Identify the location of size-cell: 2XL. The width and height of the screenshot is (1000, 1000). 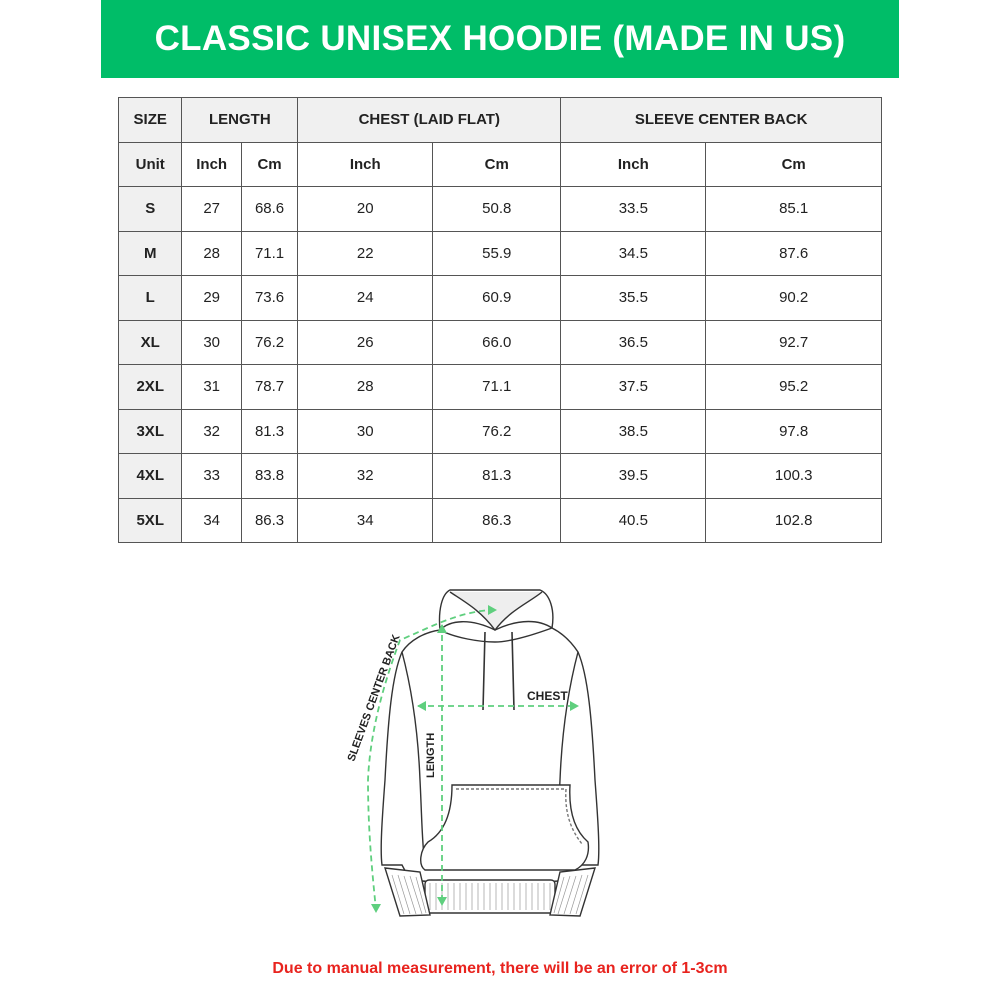
(150, 387).